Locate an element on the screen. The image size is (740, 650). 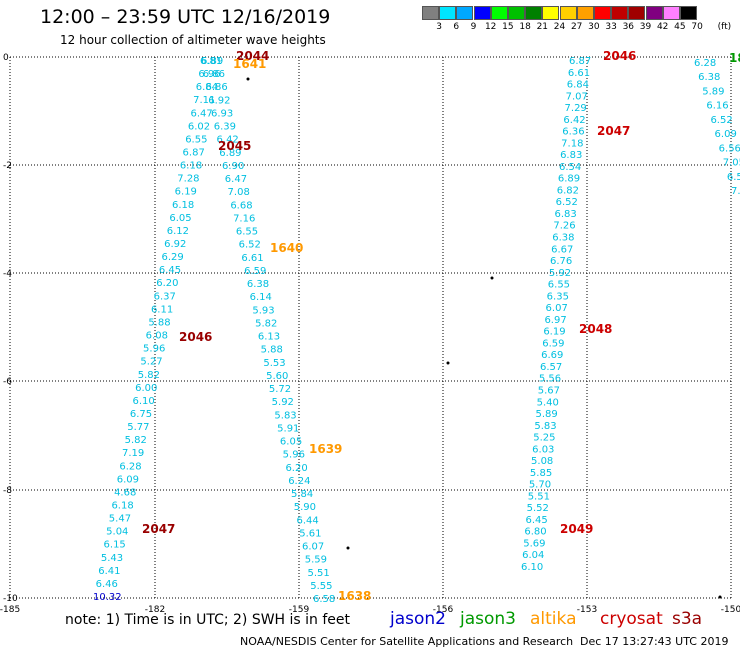
wave-height-label: 5.69 is located at coordinates (534, 543).